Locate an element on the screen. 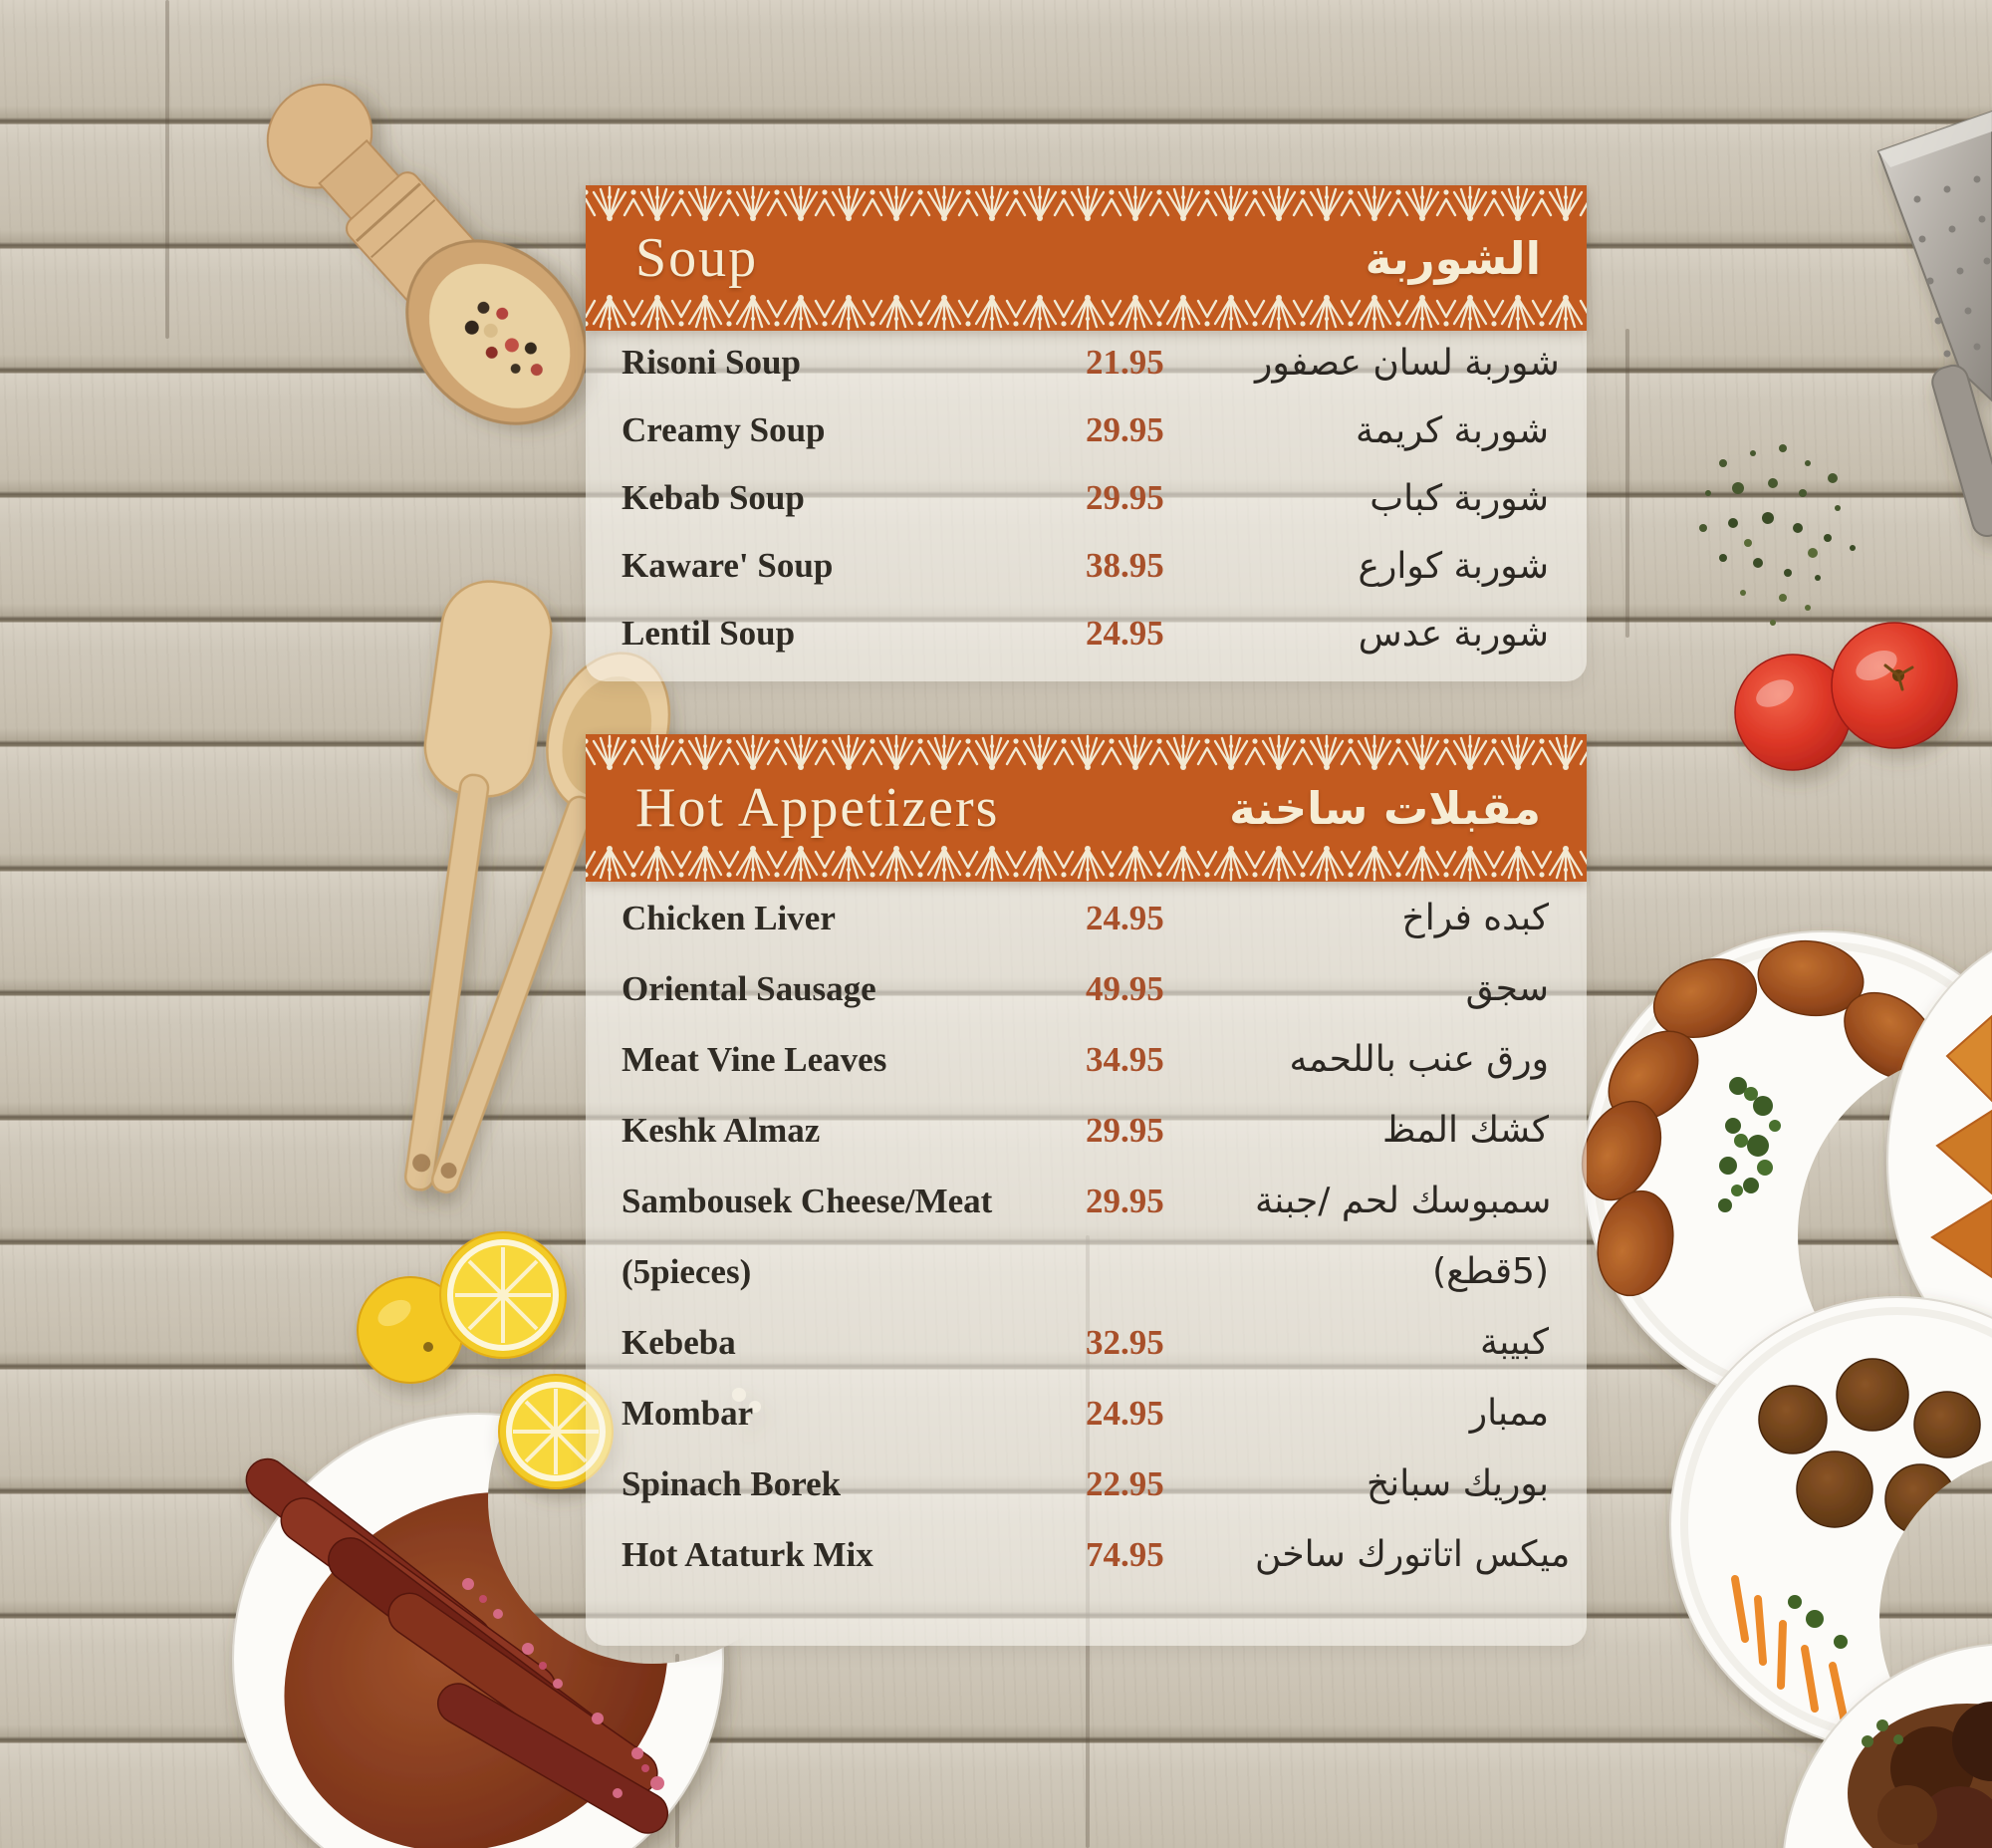 The image size is (1992, 1848). item-name-en: Mombar is located at coordinates (688, 1413).